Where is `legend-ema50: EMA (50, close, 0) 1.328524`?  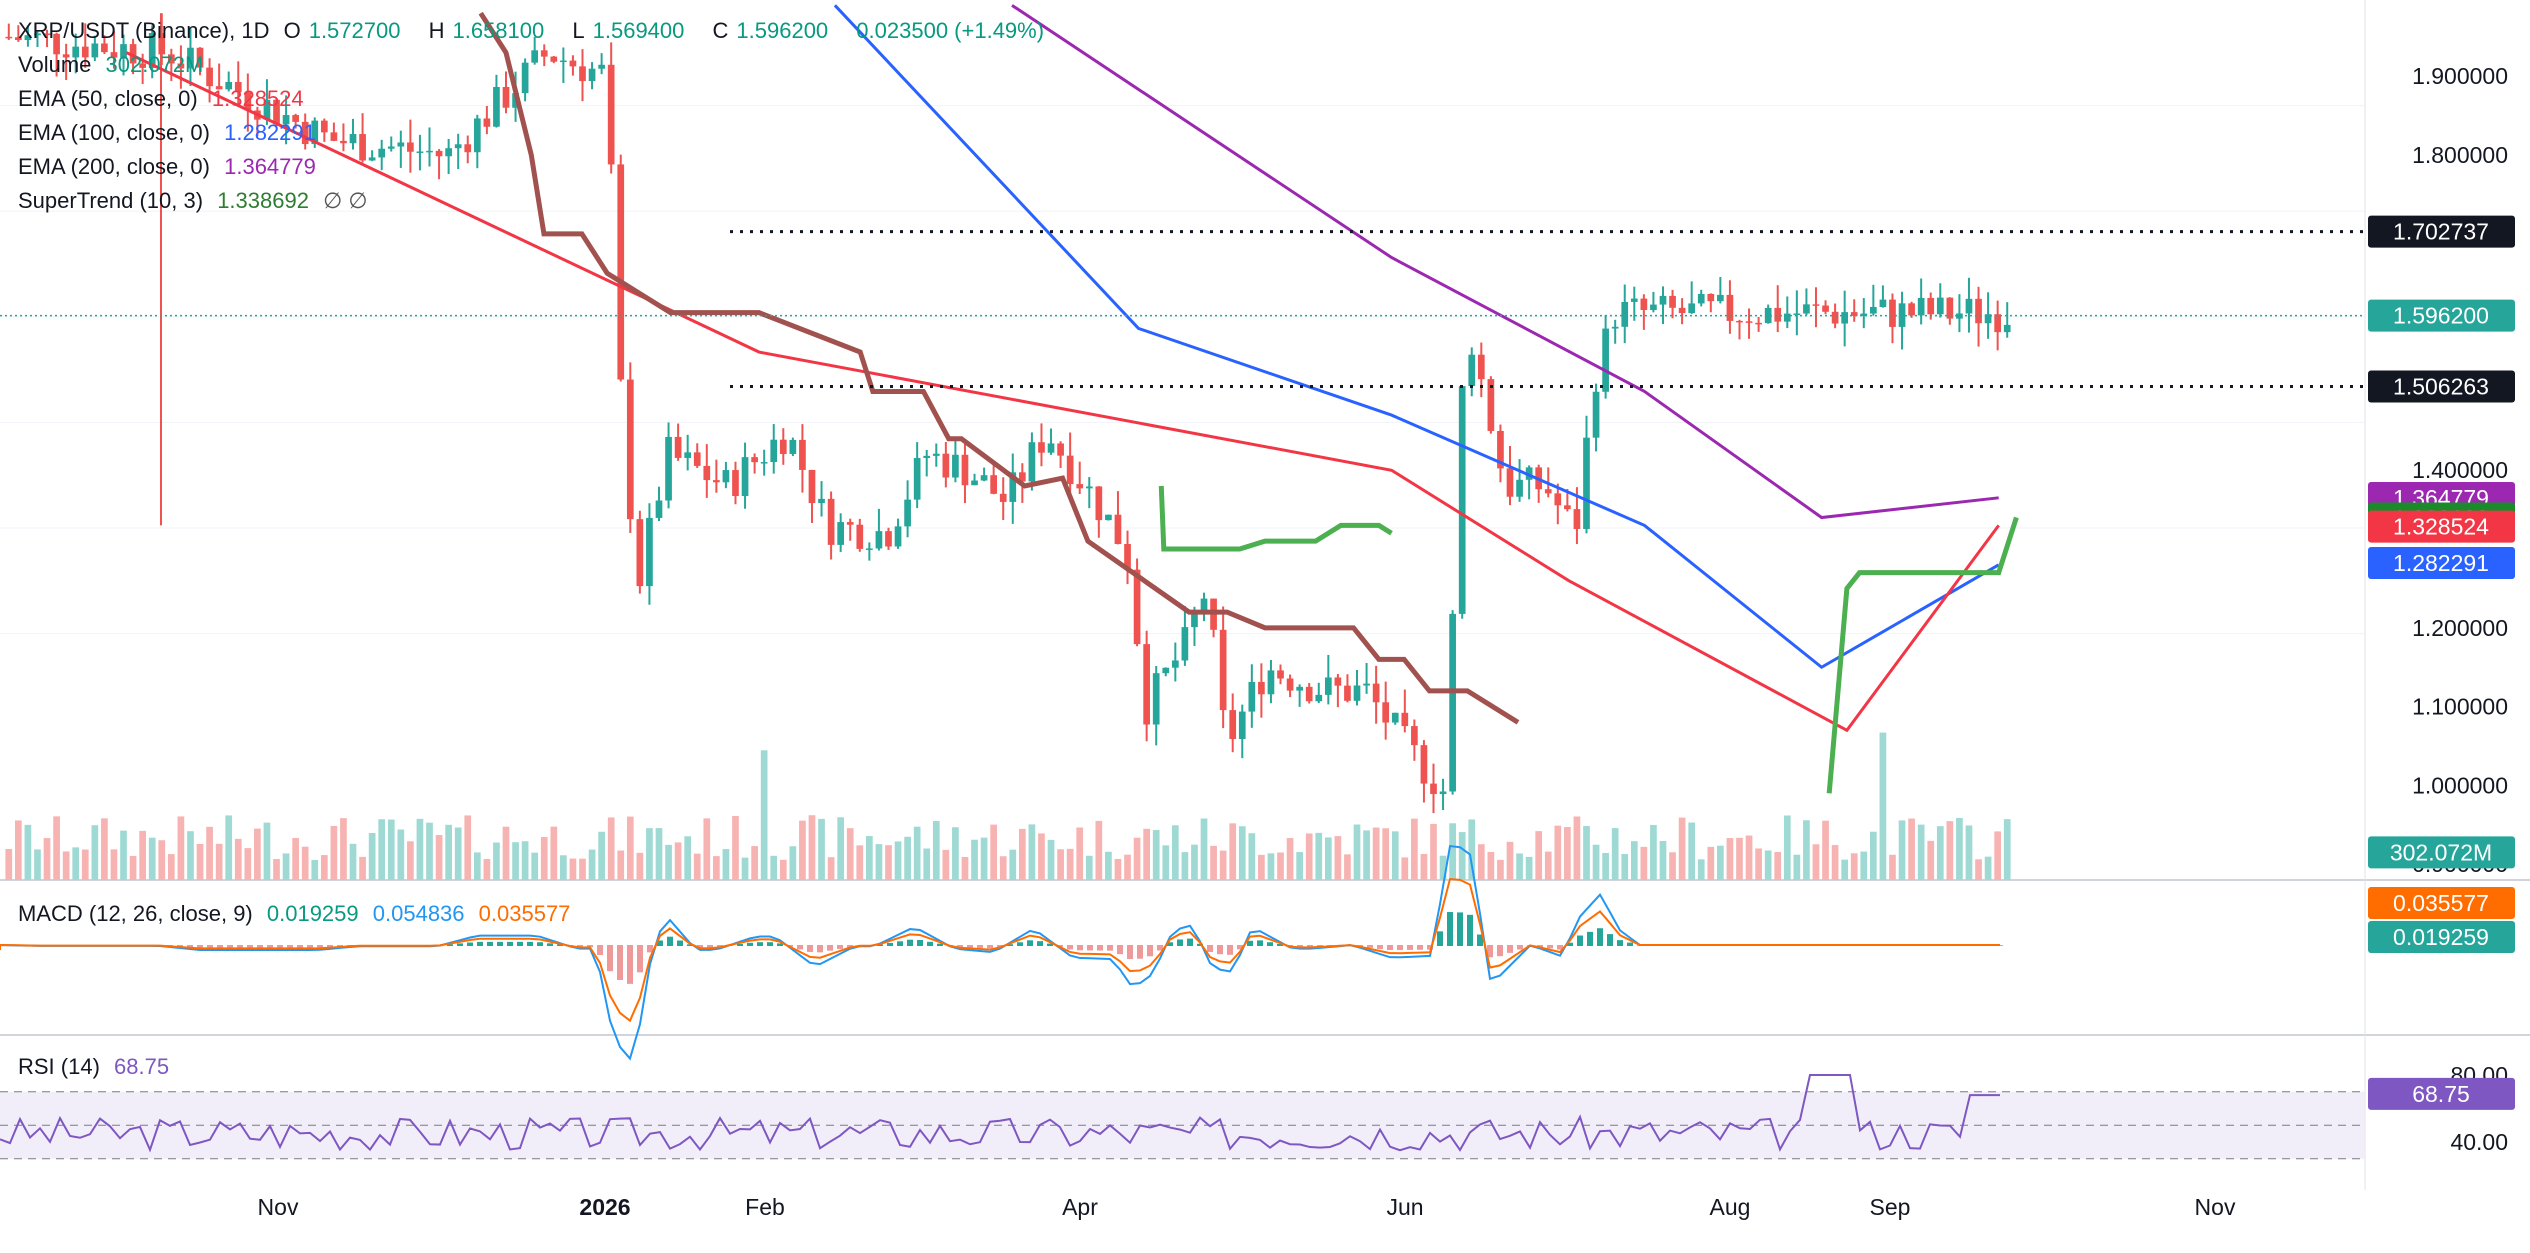
legend-ema50: EMA (50, close, 0) 1.328524 is located at coordinates (535, 99).